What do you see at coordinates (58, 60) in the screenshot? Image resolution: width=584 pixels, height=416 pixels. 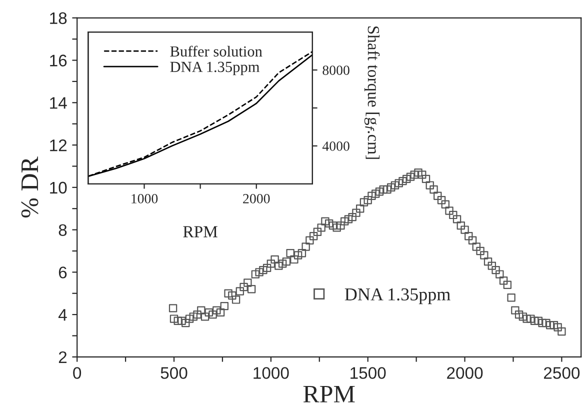 I see `y-tick-label: 16` at bounding box center [58, 60].